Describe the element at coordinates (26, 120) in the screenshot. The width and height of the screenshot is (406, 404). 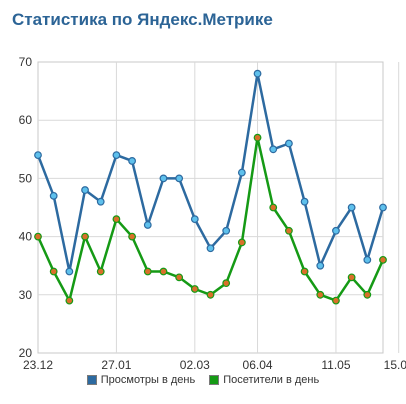
I see `y-tick-label: 60` at that location.